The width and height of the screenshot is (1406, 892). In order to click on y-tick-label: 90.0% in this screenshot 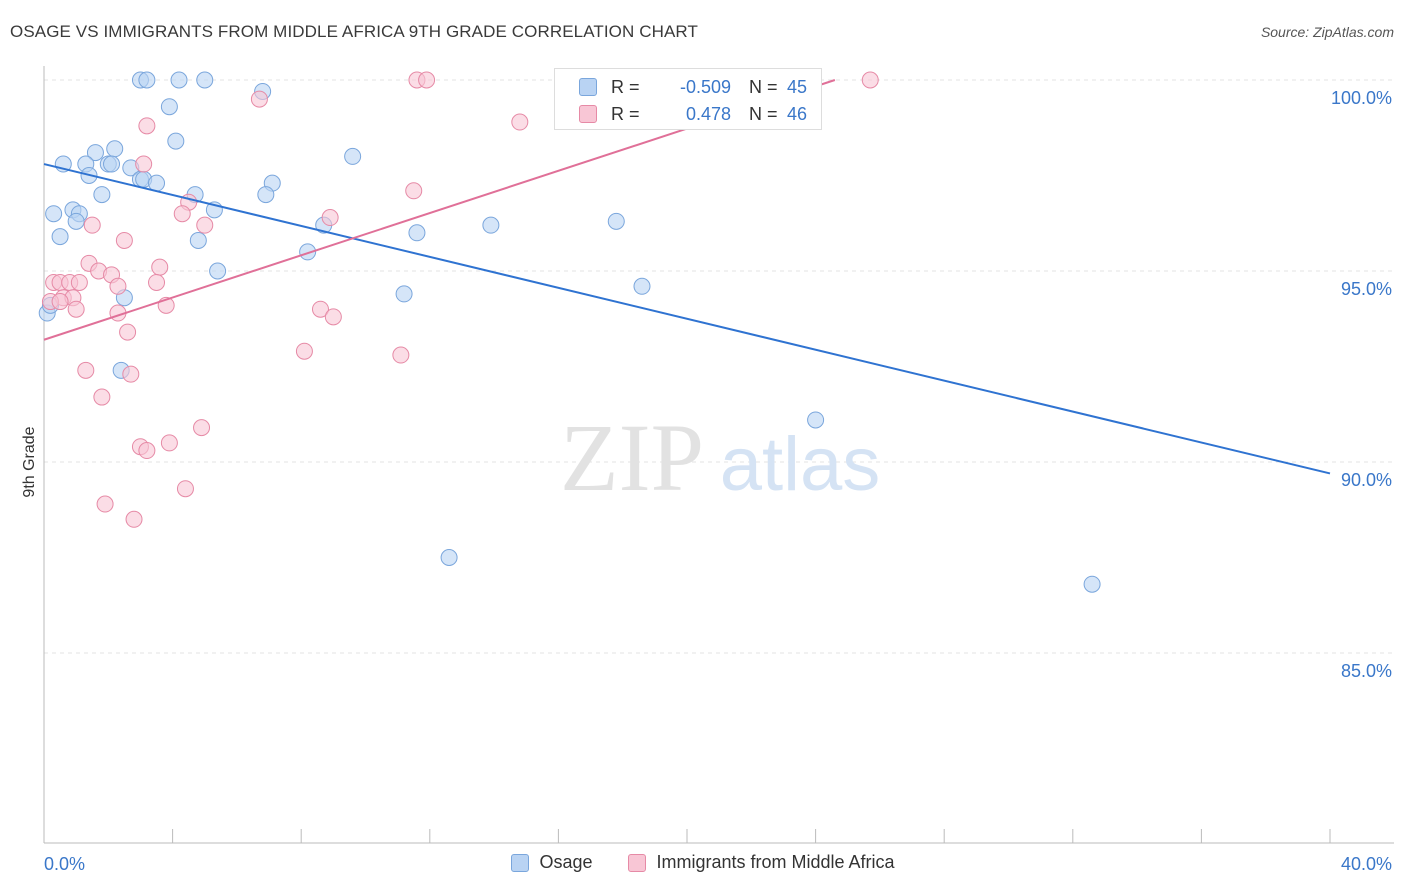, I will do `click(1366, 480)`.